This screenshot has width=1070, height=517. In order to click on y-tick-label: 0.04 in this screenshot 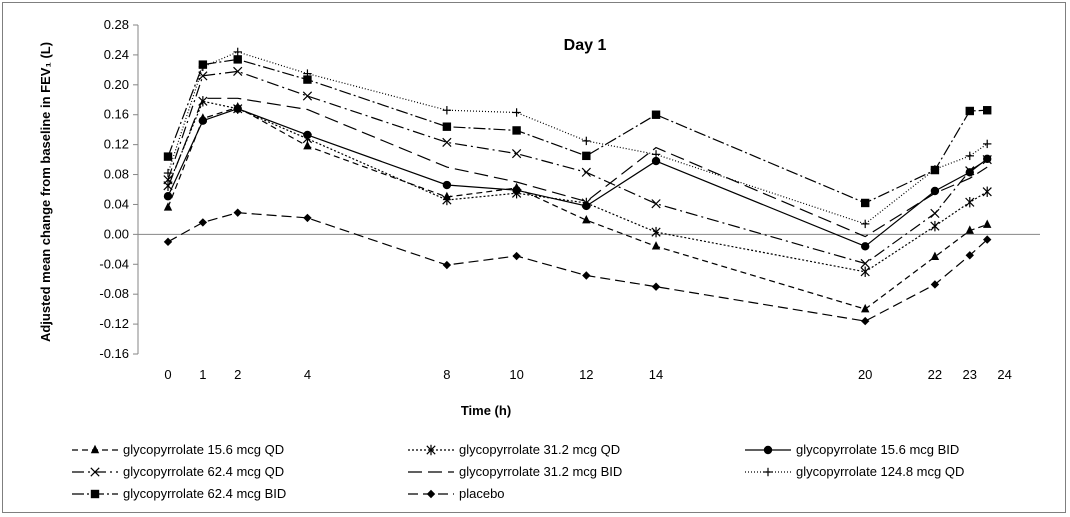, I will do `click(116, 203)`.